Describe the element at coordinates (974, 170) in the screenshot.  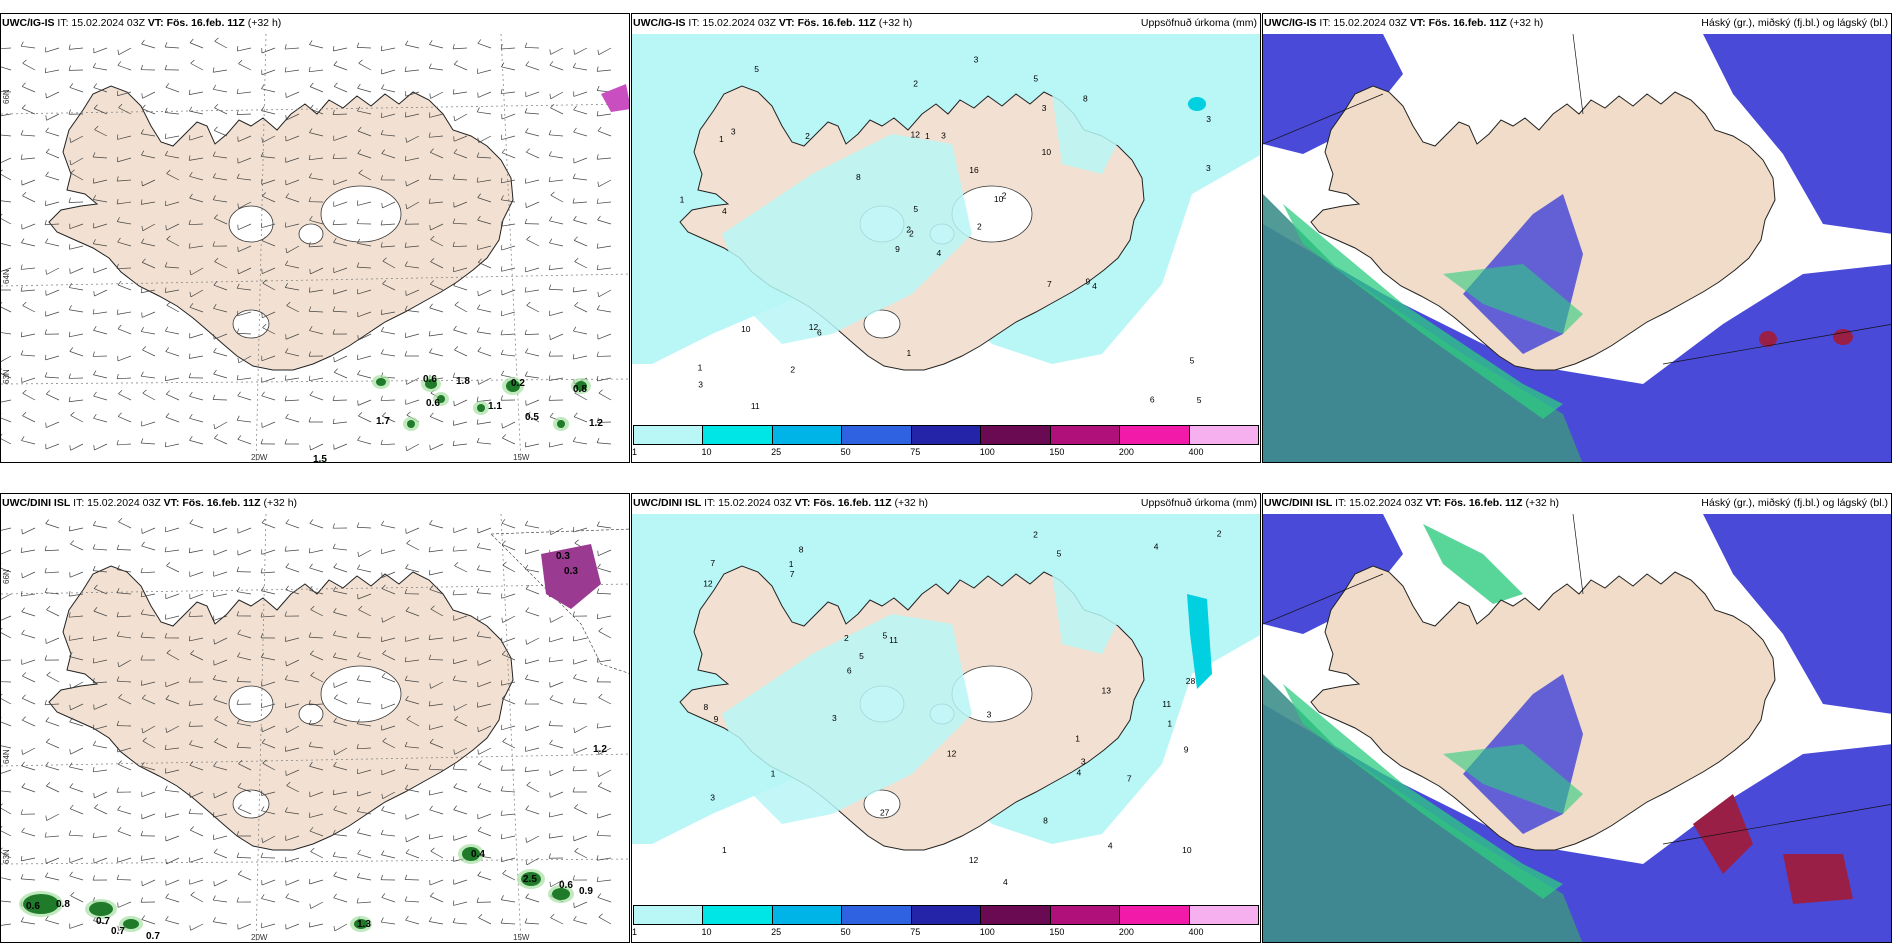
I see `map-value-label: 16` at that location.